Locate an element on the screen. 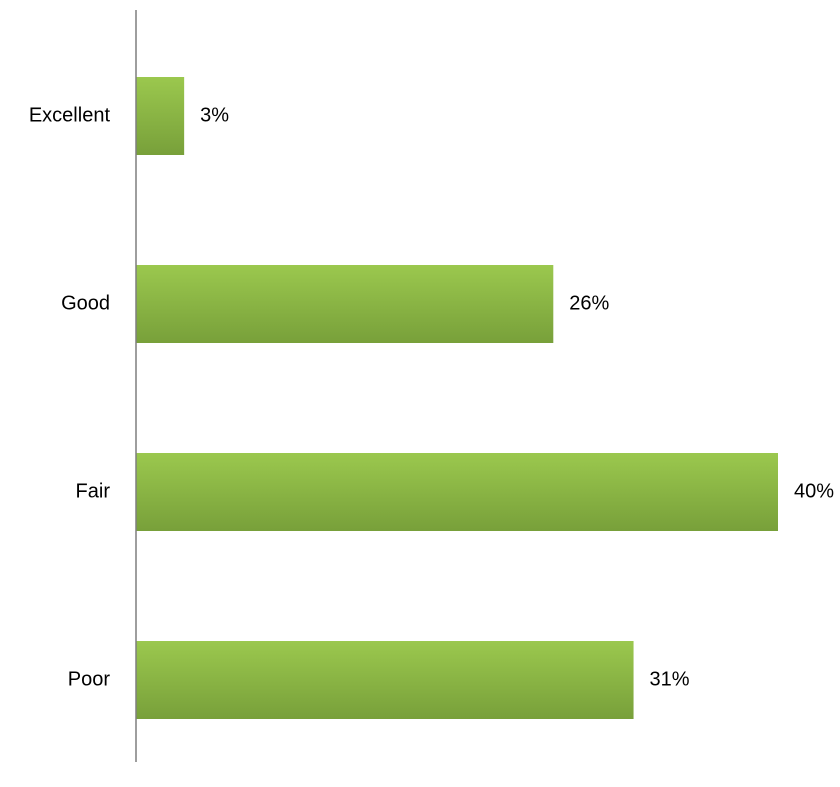 This screenshot has width=840, height=787. value-label-excellent: 3% is located at coordinates (214, 115).